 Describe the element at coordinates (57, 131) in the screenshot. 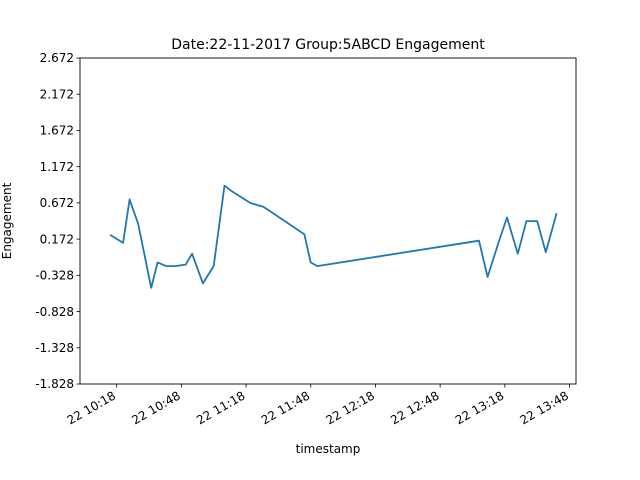

I see `y-tick-label: 1.672` at that location.